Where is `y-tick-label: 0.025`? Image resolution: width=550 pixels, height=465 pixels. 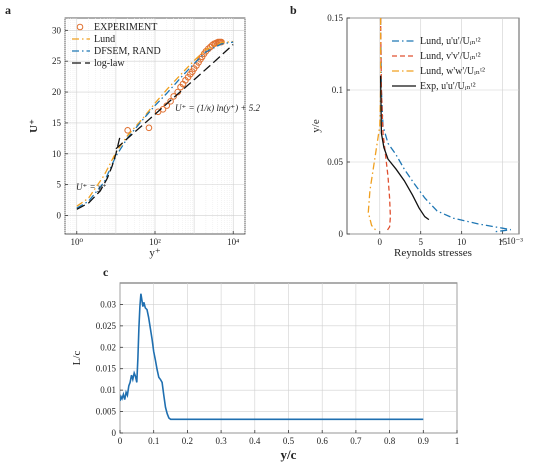
y-tick-label: 0.025 is located at coordinates (106, 326).